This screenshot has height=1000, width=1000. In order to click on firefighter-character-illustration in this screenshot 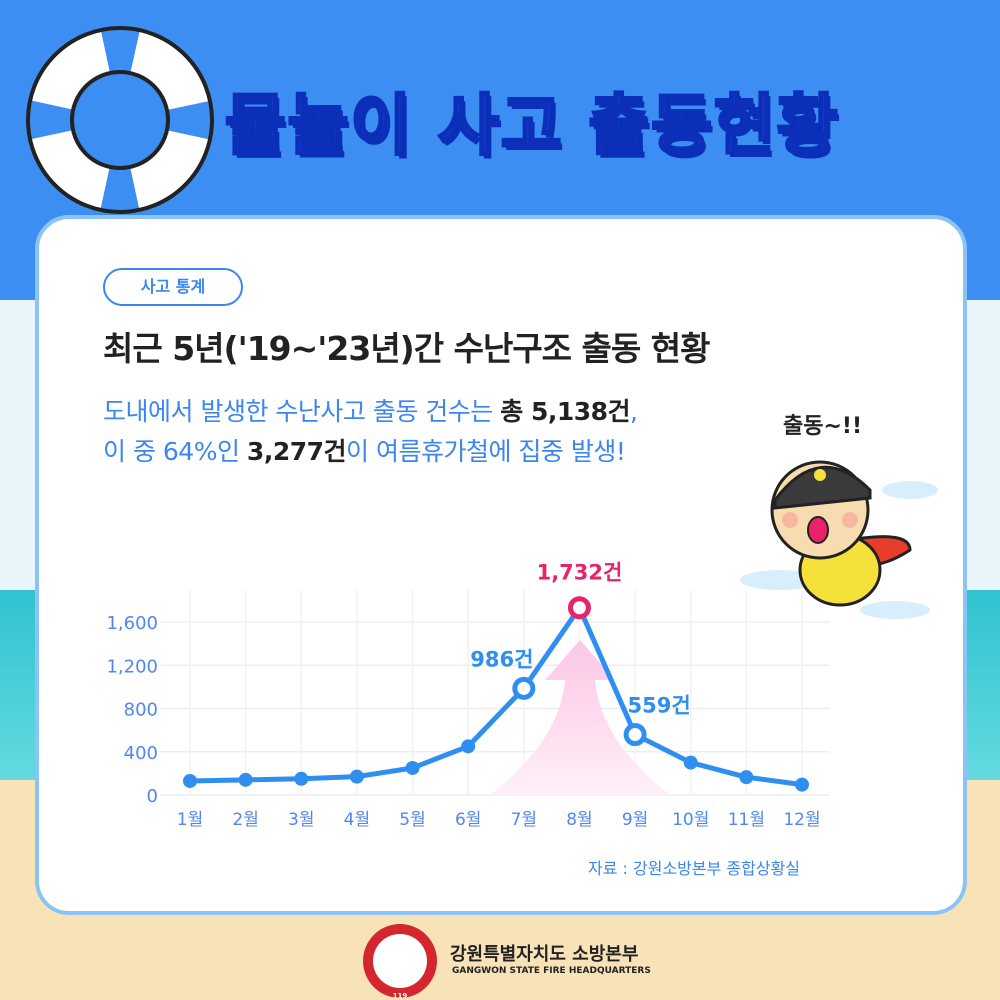, I will do `click(839, 539)`.